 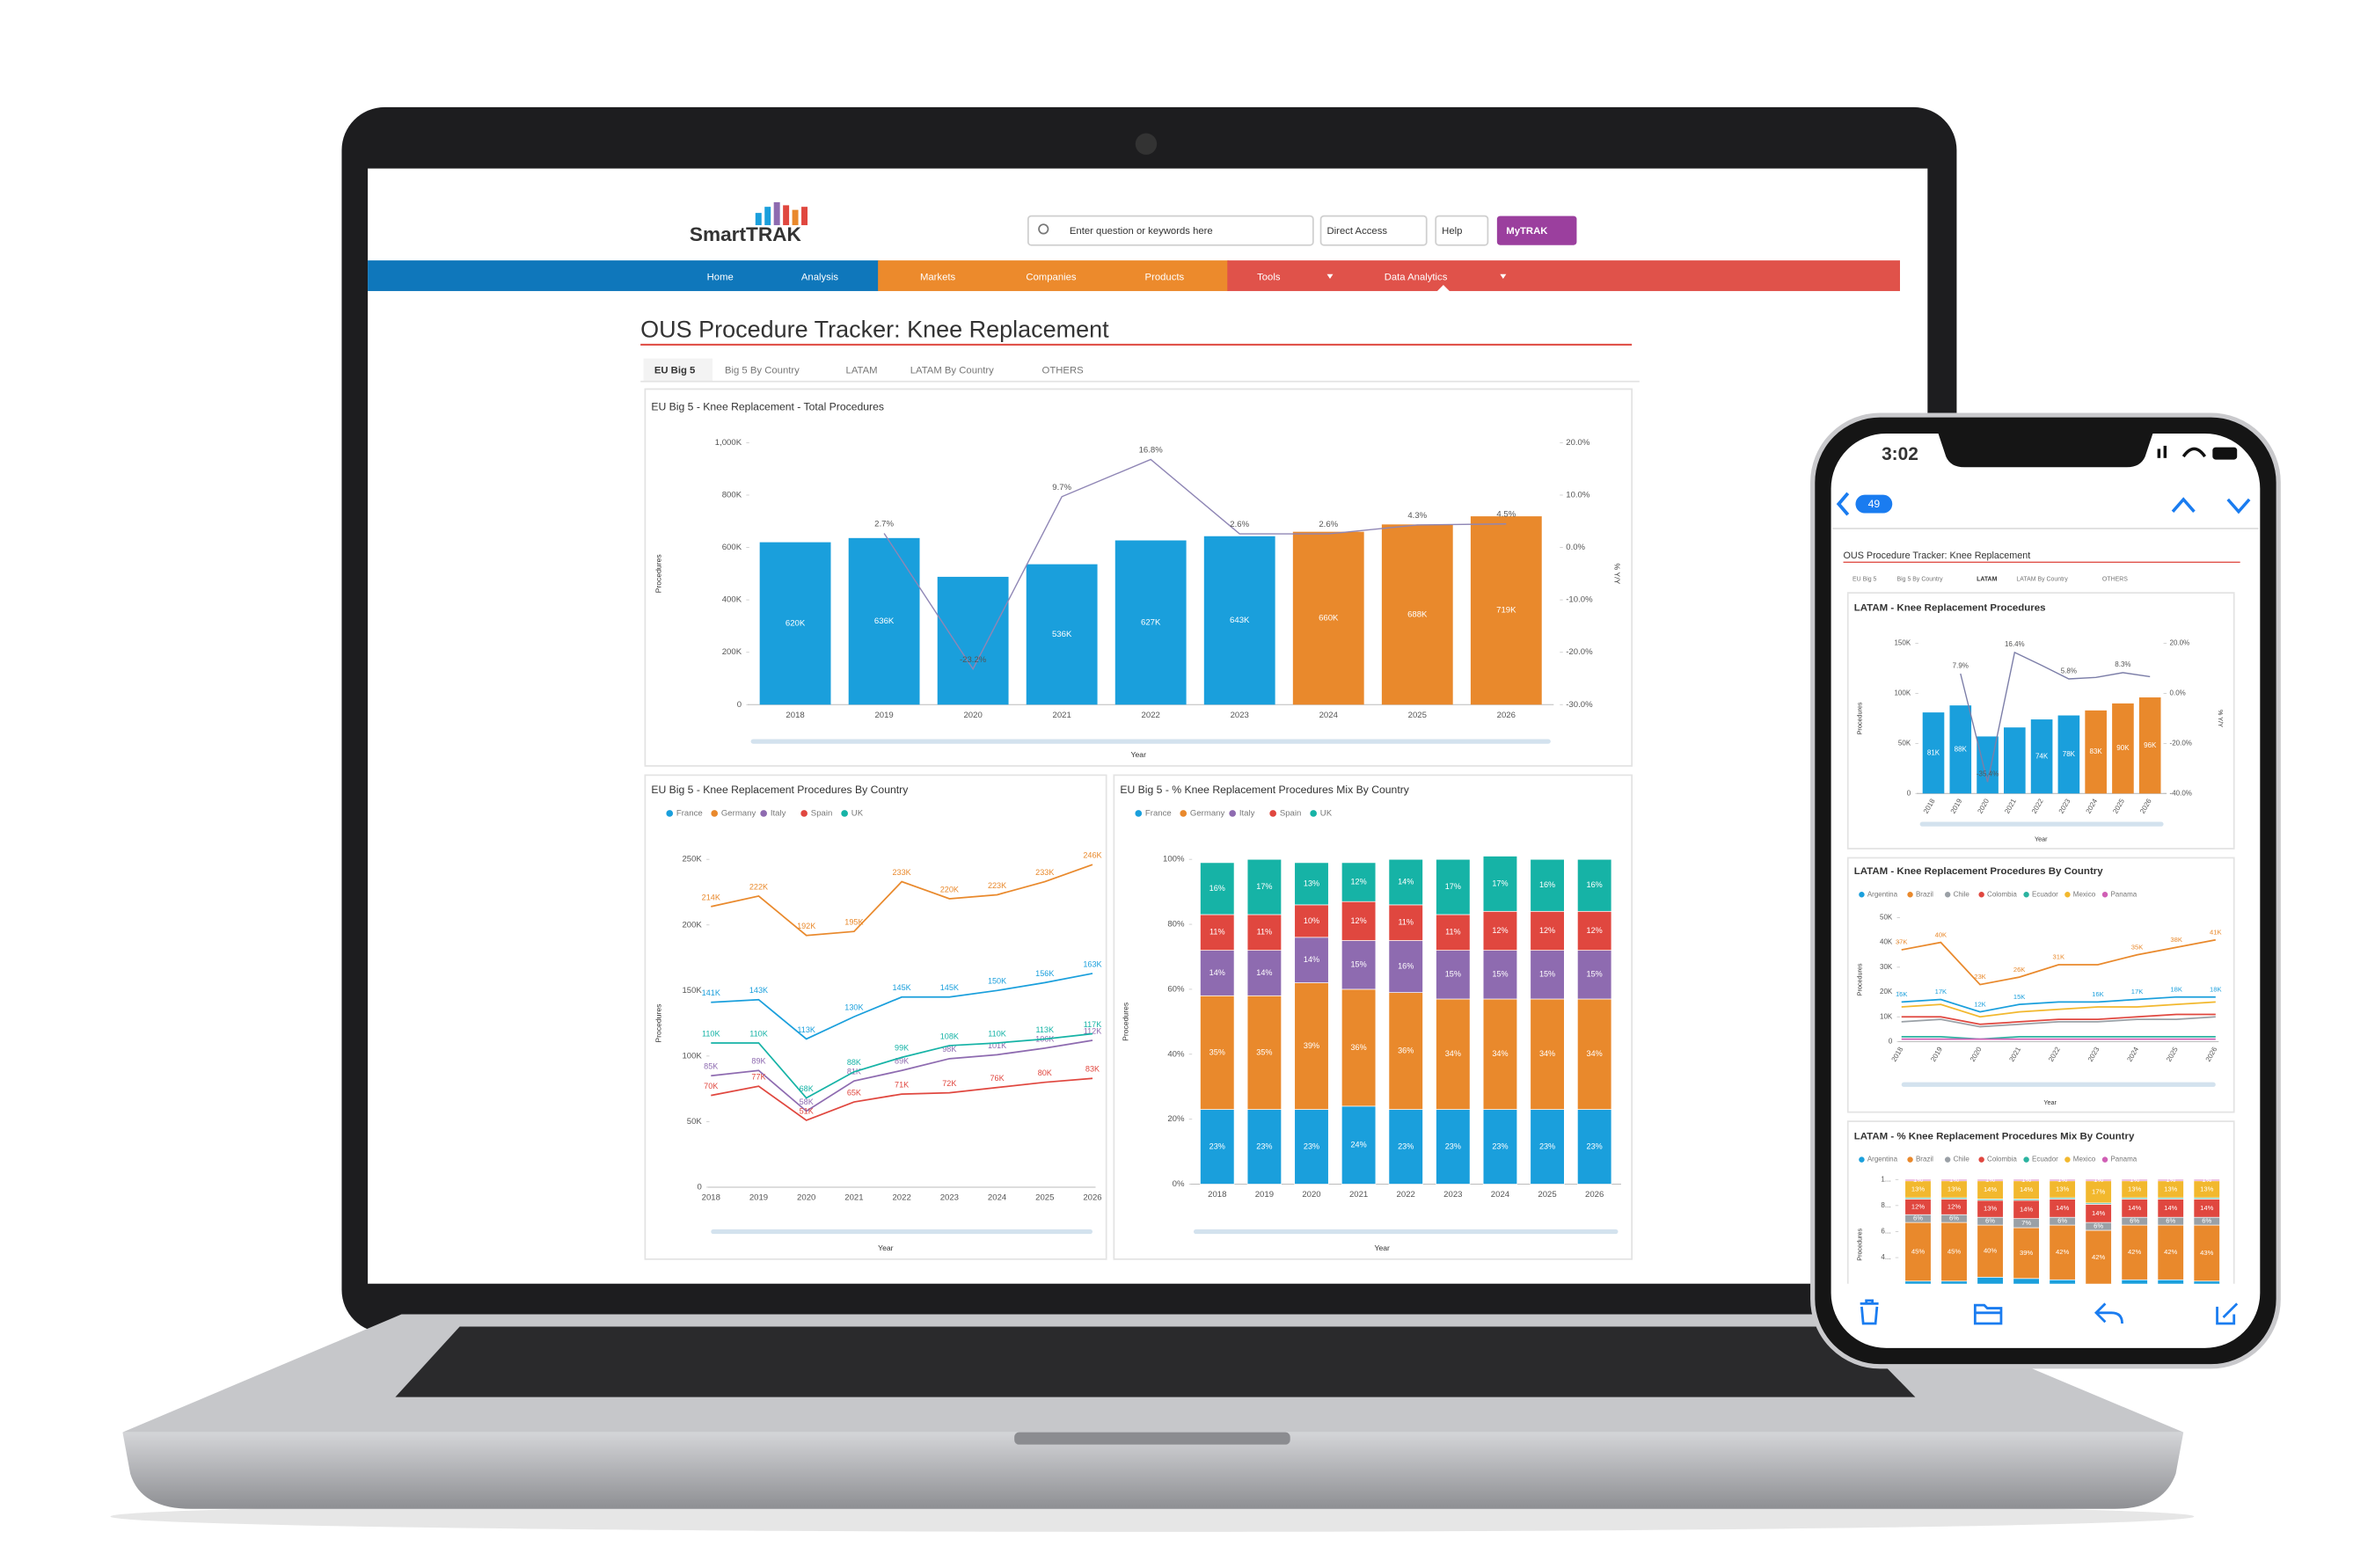 What do you see at coordinates (807, 1110) in the screenshot?
I see `data-label: 51K` at bounding box center [807, 1110].